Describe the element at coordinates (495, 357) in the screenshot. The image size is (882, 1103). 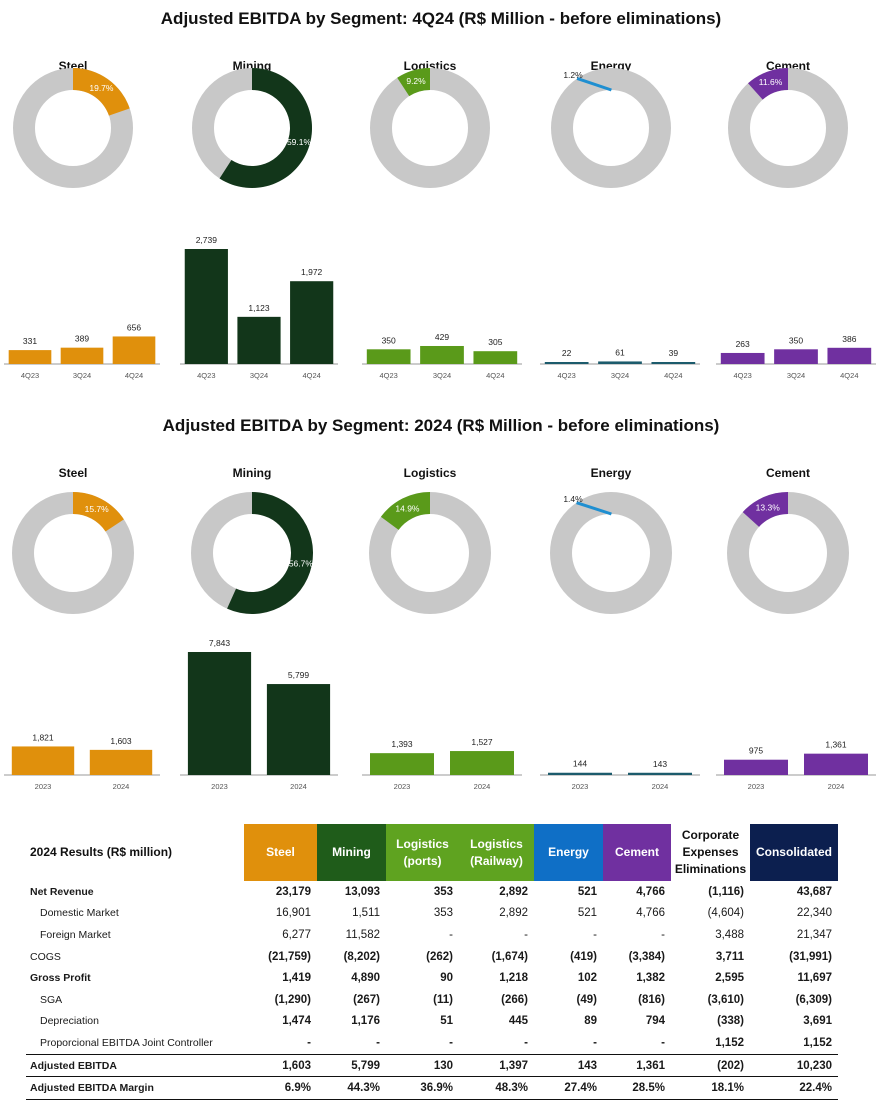
I see `bar-4q24-logistics-4q24` at that location.